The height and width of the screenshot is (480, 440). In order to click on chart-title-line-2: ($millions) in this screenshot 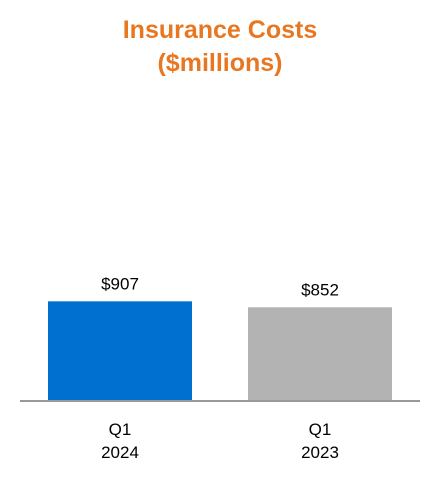, I will do `click(220, 63)`.